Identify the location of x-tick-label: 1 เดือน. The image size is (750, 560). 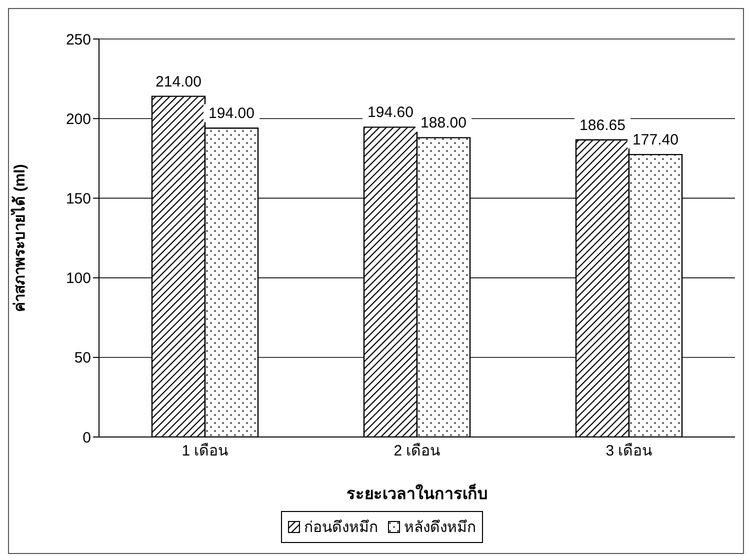
(205, 451).